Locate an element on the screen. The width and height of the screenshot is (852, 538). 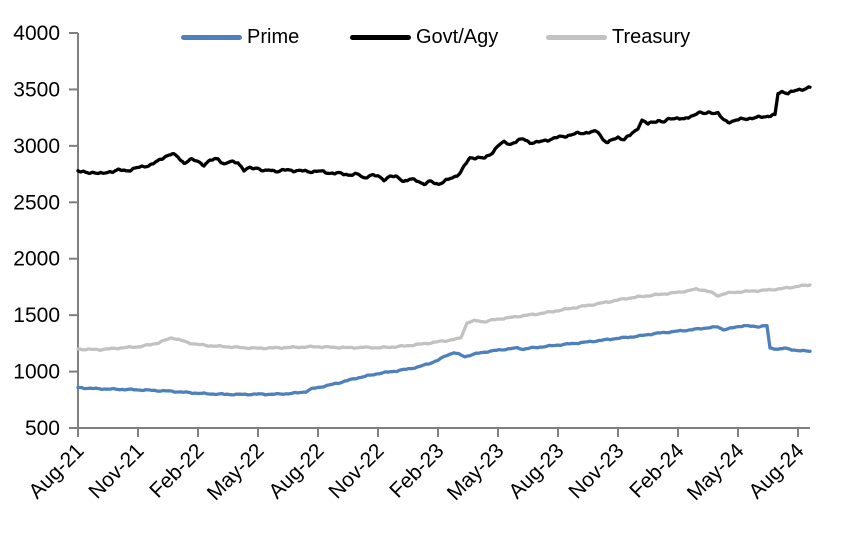
legend-item-prime: Prime is located at coordinates (240, 37).